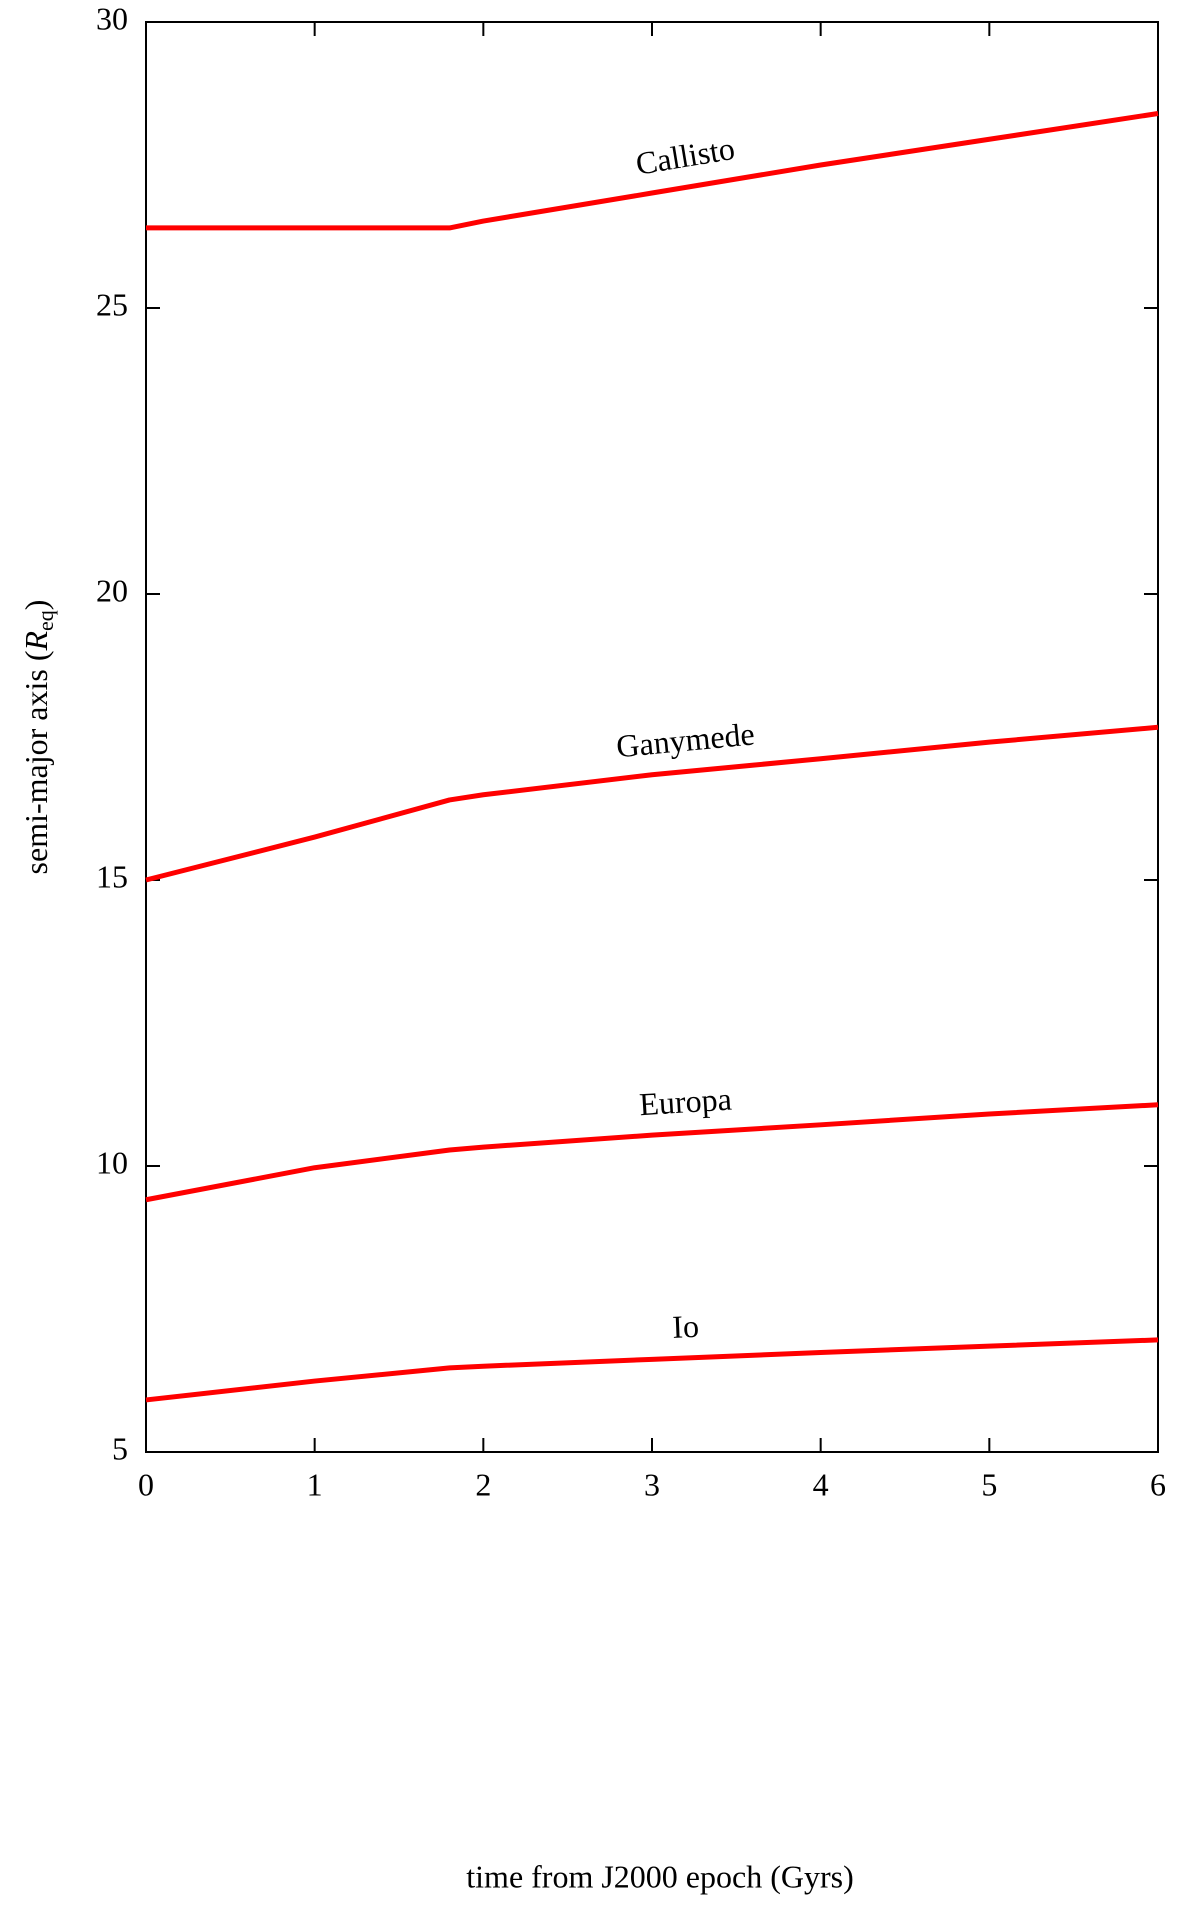 Image resolution: width=1200 pixels, height=1918 pixels. I want to click on x-tick-label: 0, so click(146, 1484).